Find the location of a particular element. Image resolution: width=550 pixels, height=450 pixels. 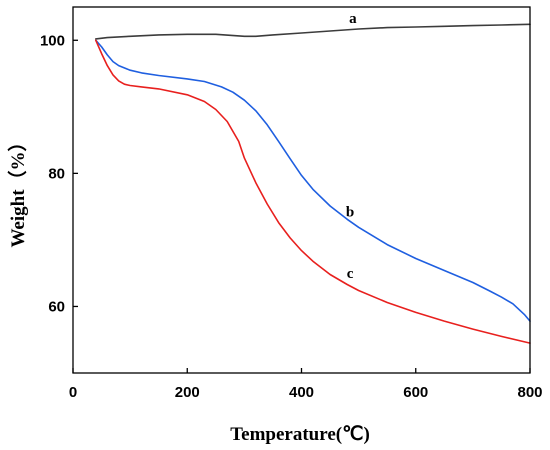

series-label-b: b is located at coordinates (350, 213).